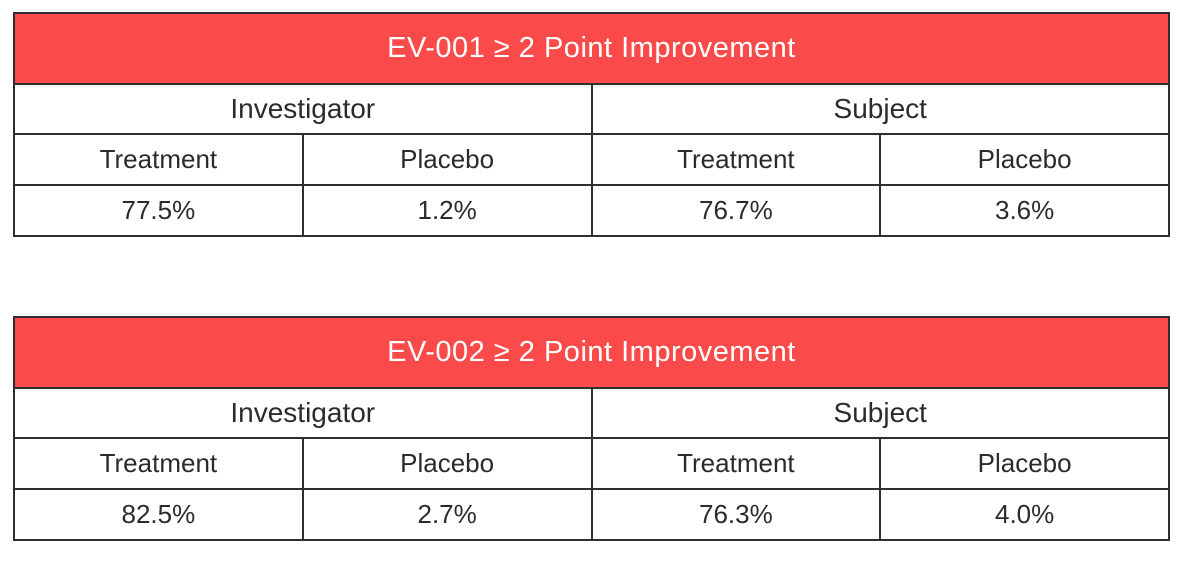 The height and width of the screenshot is (566, 1183). What do you see at coordinates (736, 210) in the screenshot?
I see `ev-001-value-subject-treatment: 76.7%` at bounding box center [736, 210].